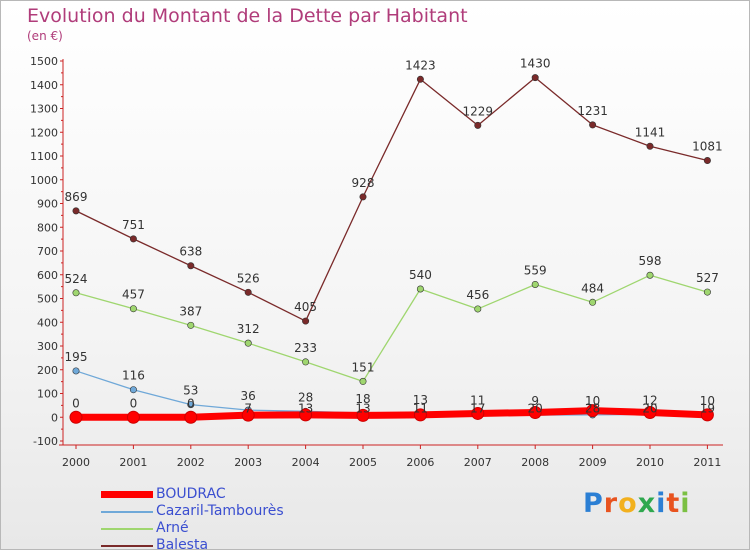 This screenshot has width=750, height=554. Describe the element at coordinates (363, 462) in the screenshot. I see `x-tick-label: 2005` at that location.